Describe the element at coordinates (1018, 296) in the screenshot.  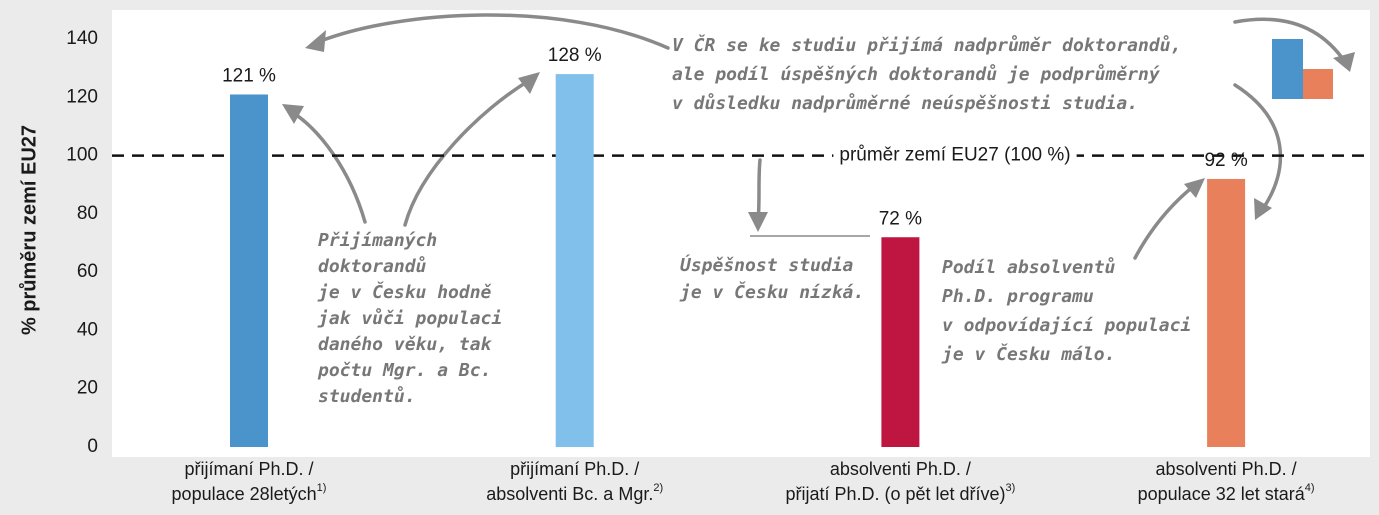
I see `annotation: Ph.D. programu` at that location.